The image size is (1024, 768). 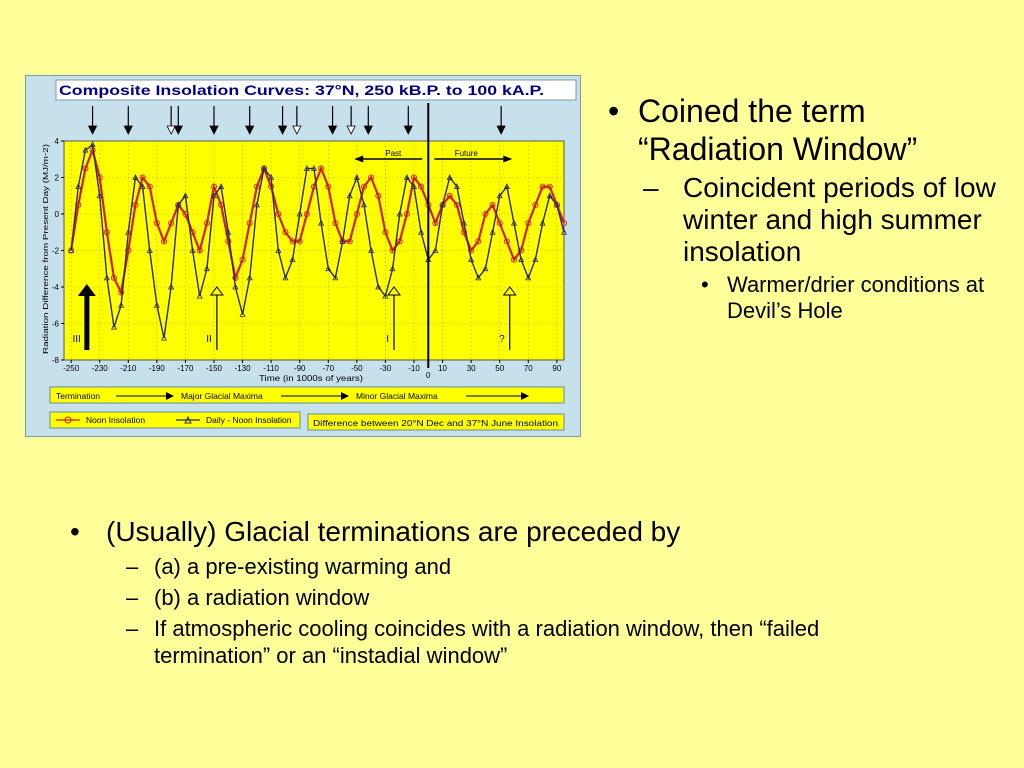 I want to click on y-tick-label: 4, so click(x=57, y=141).